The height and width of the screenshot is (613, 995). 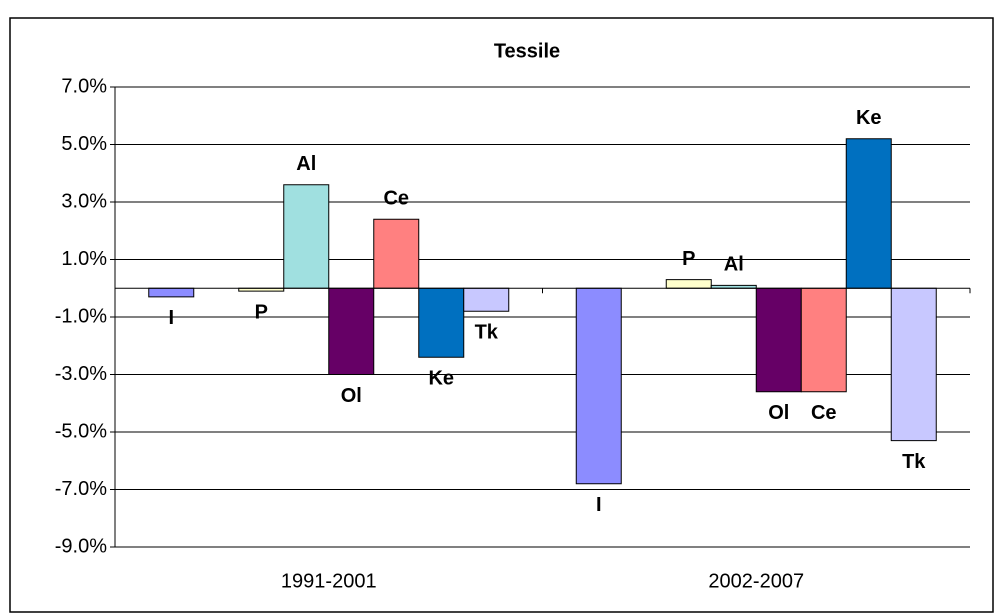 I want to click on y-tick-label: -5.0%, so click(x=81, y=431).